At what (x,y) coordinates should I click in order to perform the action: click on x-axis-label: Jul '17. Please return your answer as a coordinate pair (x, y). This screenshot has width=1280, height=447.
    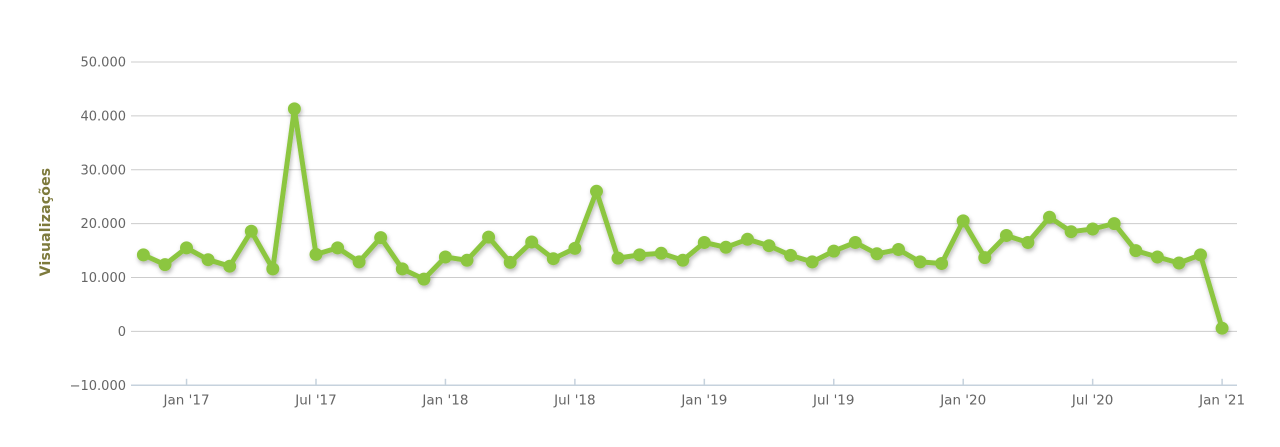
    Looking at the image, I should click on (315, 400).